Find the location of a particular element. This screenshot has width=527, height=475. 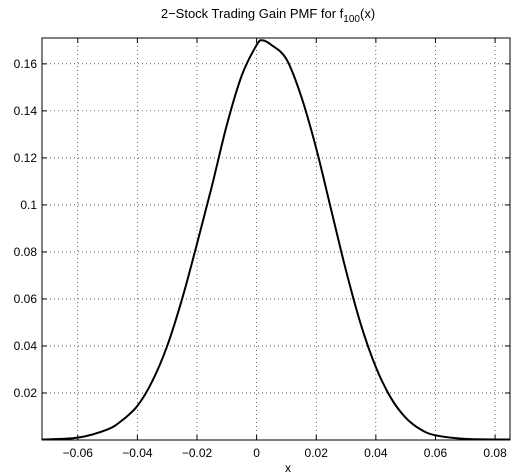

y-tick-label: 0.02 is located at coordinates (26, 393).